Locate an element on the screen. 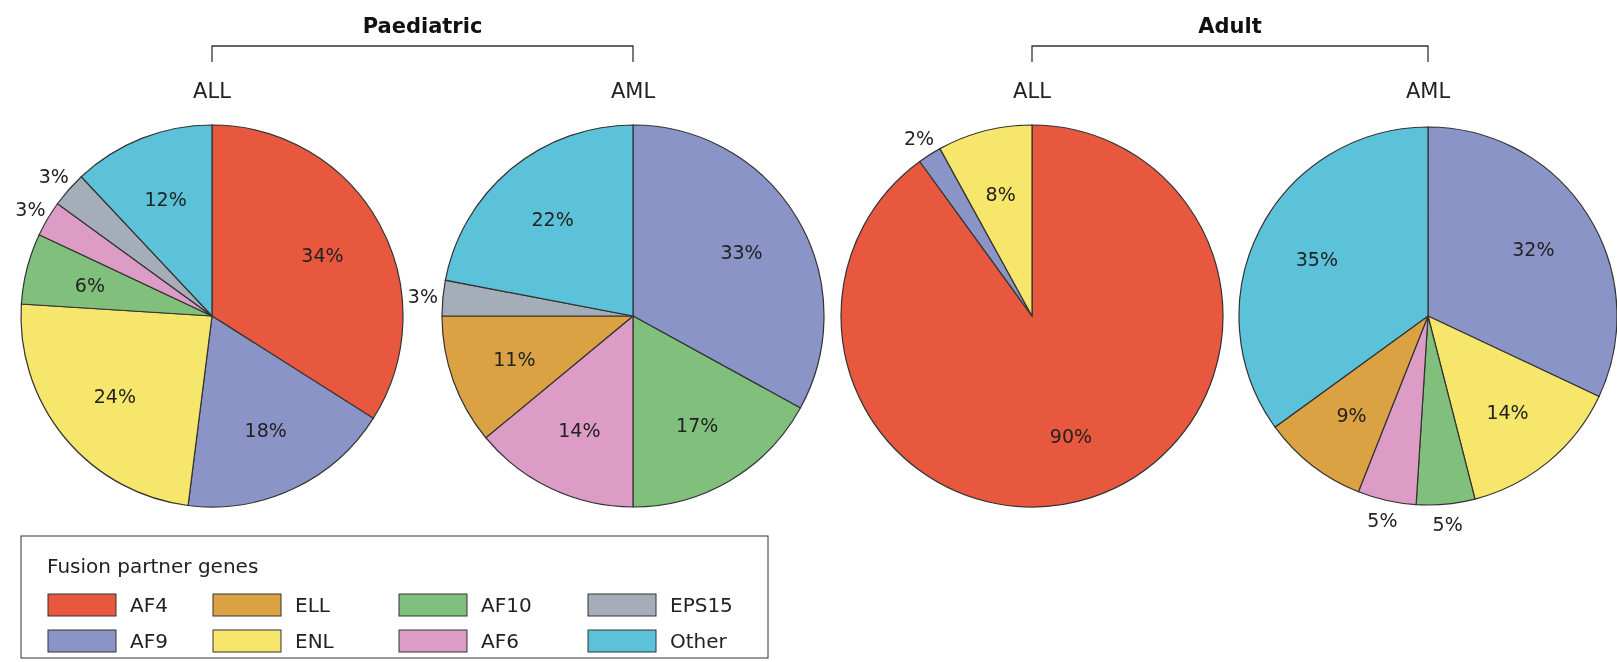 The height and width of the screenshot is (662, 1617). category-label: ELL is located at coordinates (313, 605).